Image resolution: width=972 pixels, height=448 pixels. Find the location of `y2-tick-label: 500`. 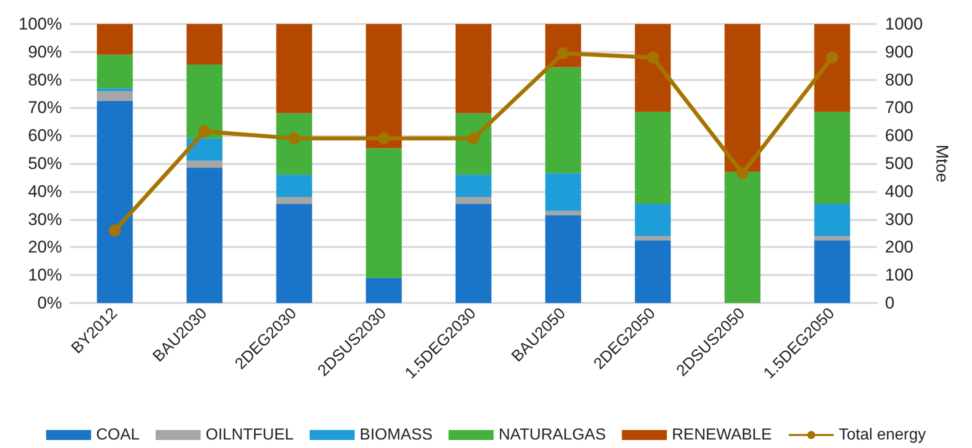

y2-tick-label: 500 is located at coordinates (899, 163).